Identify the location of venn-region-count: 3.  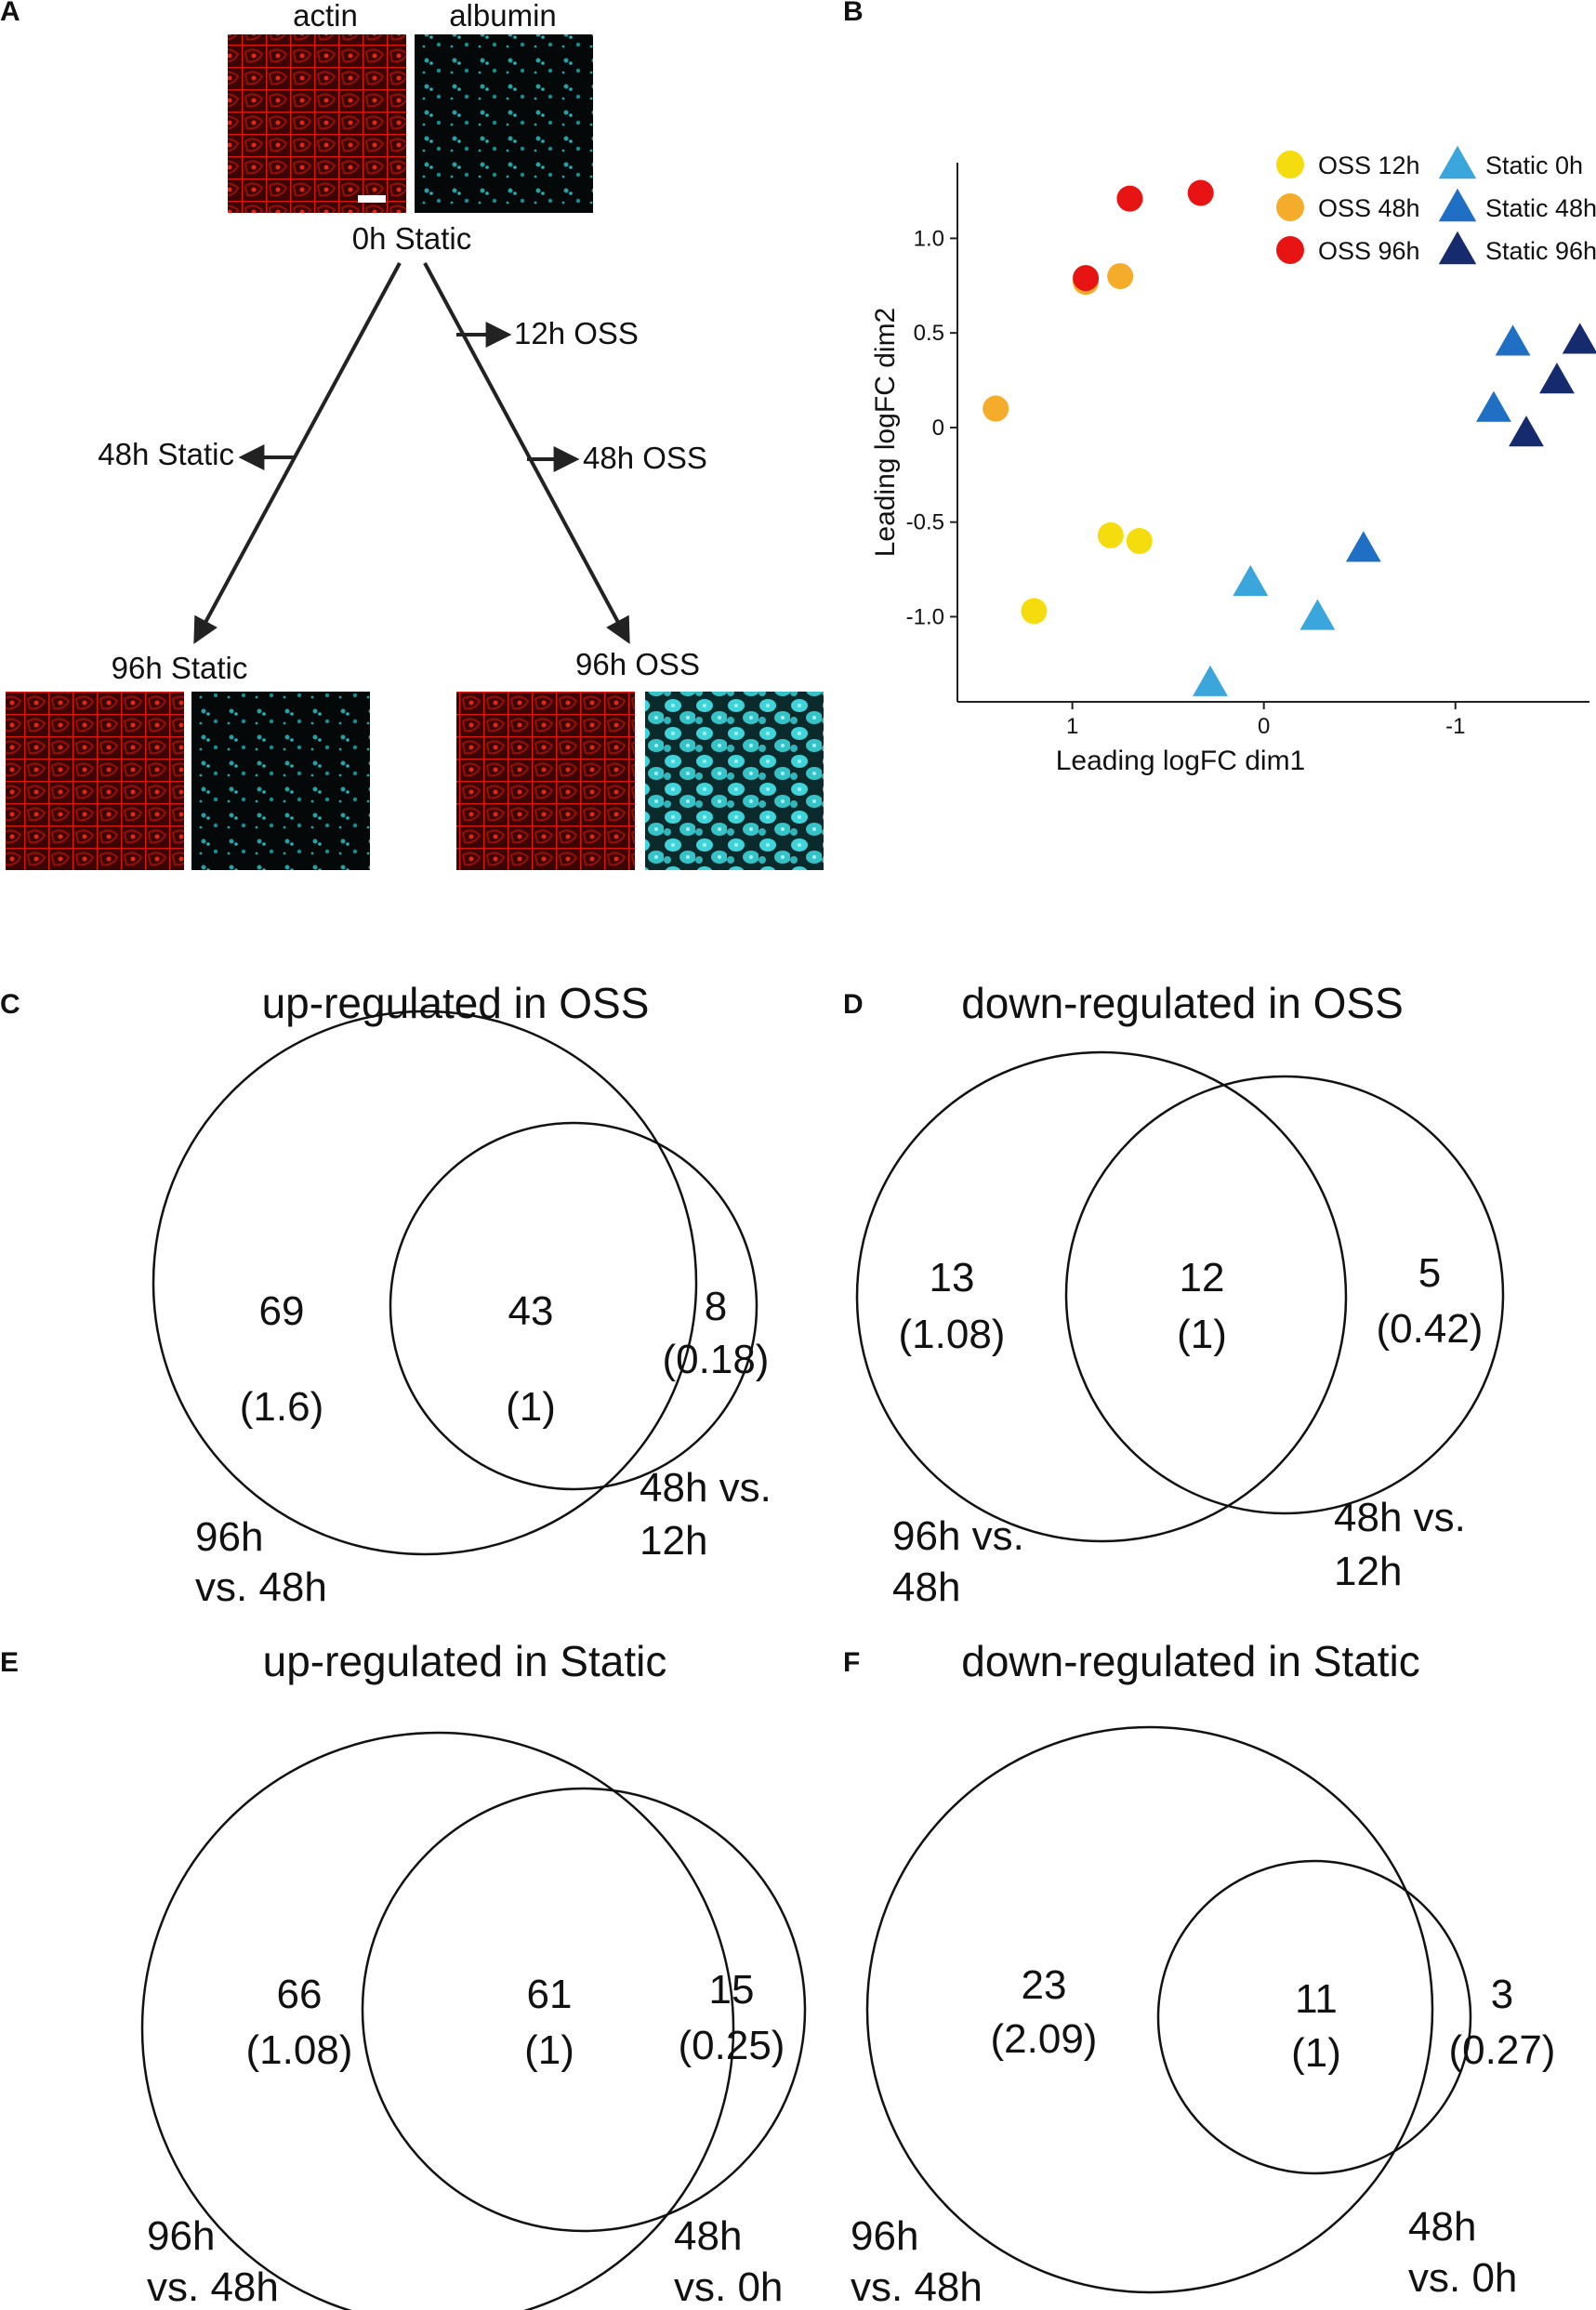
(1502, 1994).